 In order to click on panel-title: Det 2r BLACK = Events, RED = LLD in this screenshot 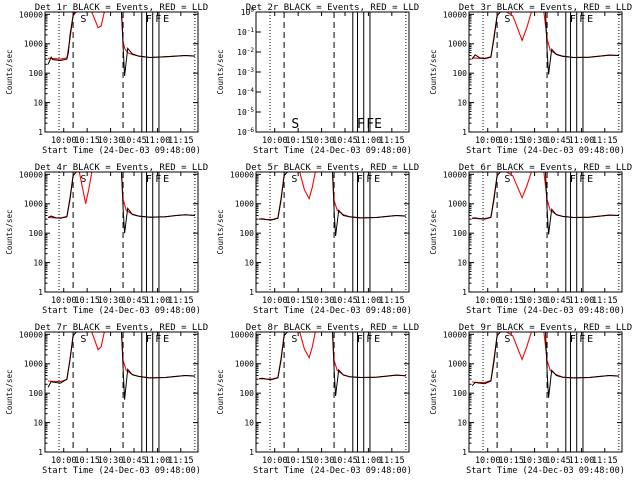, I will do `click(332, 8)`.